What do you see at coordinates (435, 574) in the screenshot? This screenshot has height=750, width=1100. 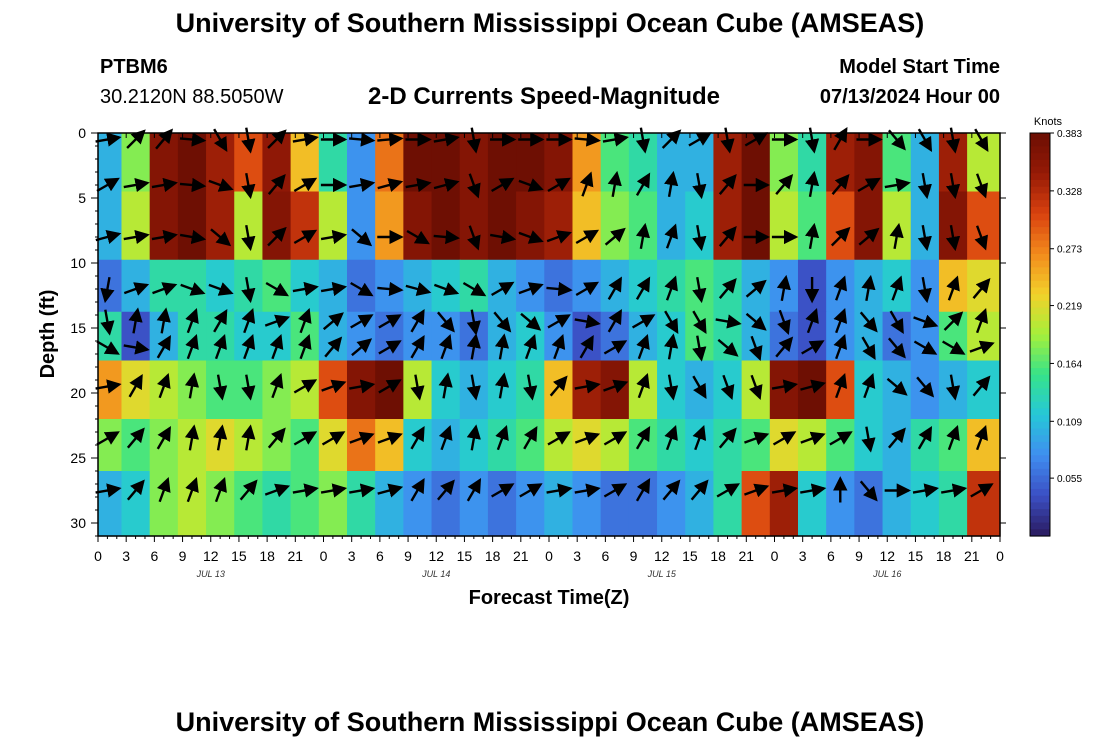 I see `date-label: JUL 14` at bounding box center [435, 574].